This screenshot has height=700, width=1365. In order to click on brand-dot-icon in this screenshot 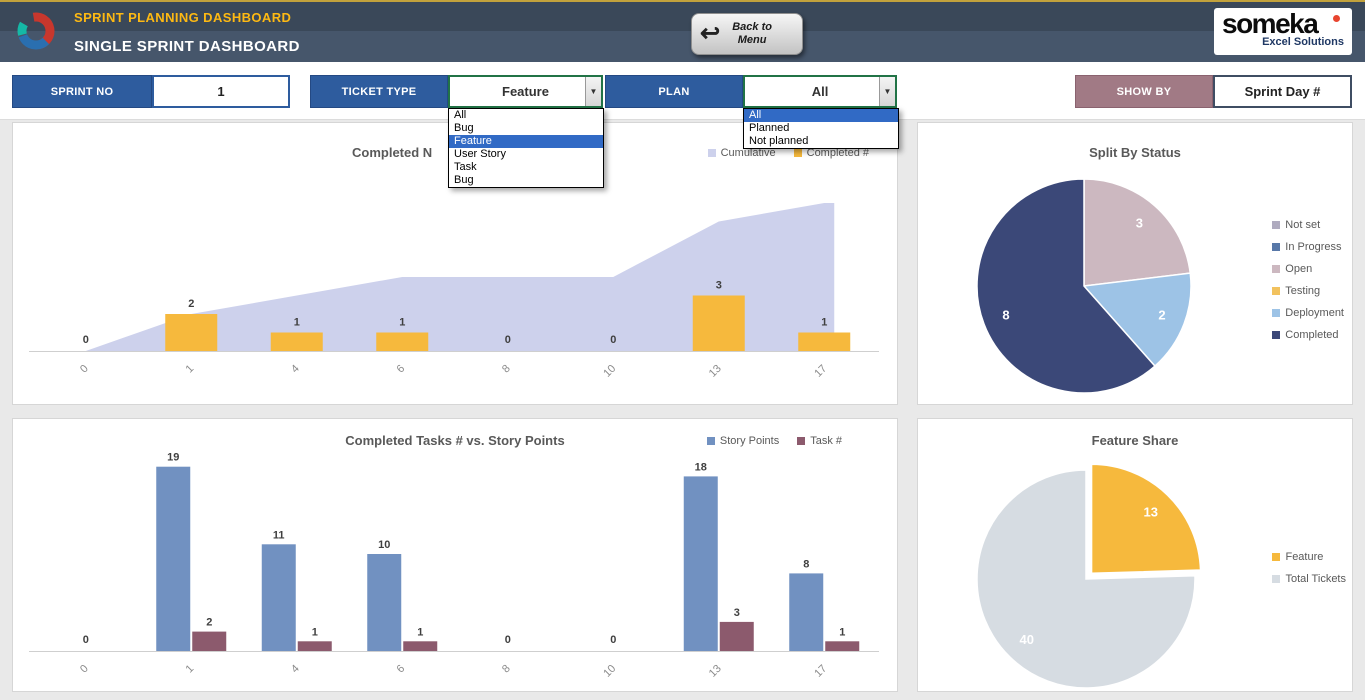, I will do `click(1336, 18)`.